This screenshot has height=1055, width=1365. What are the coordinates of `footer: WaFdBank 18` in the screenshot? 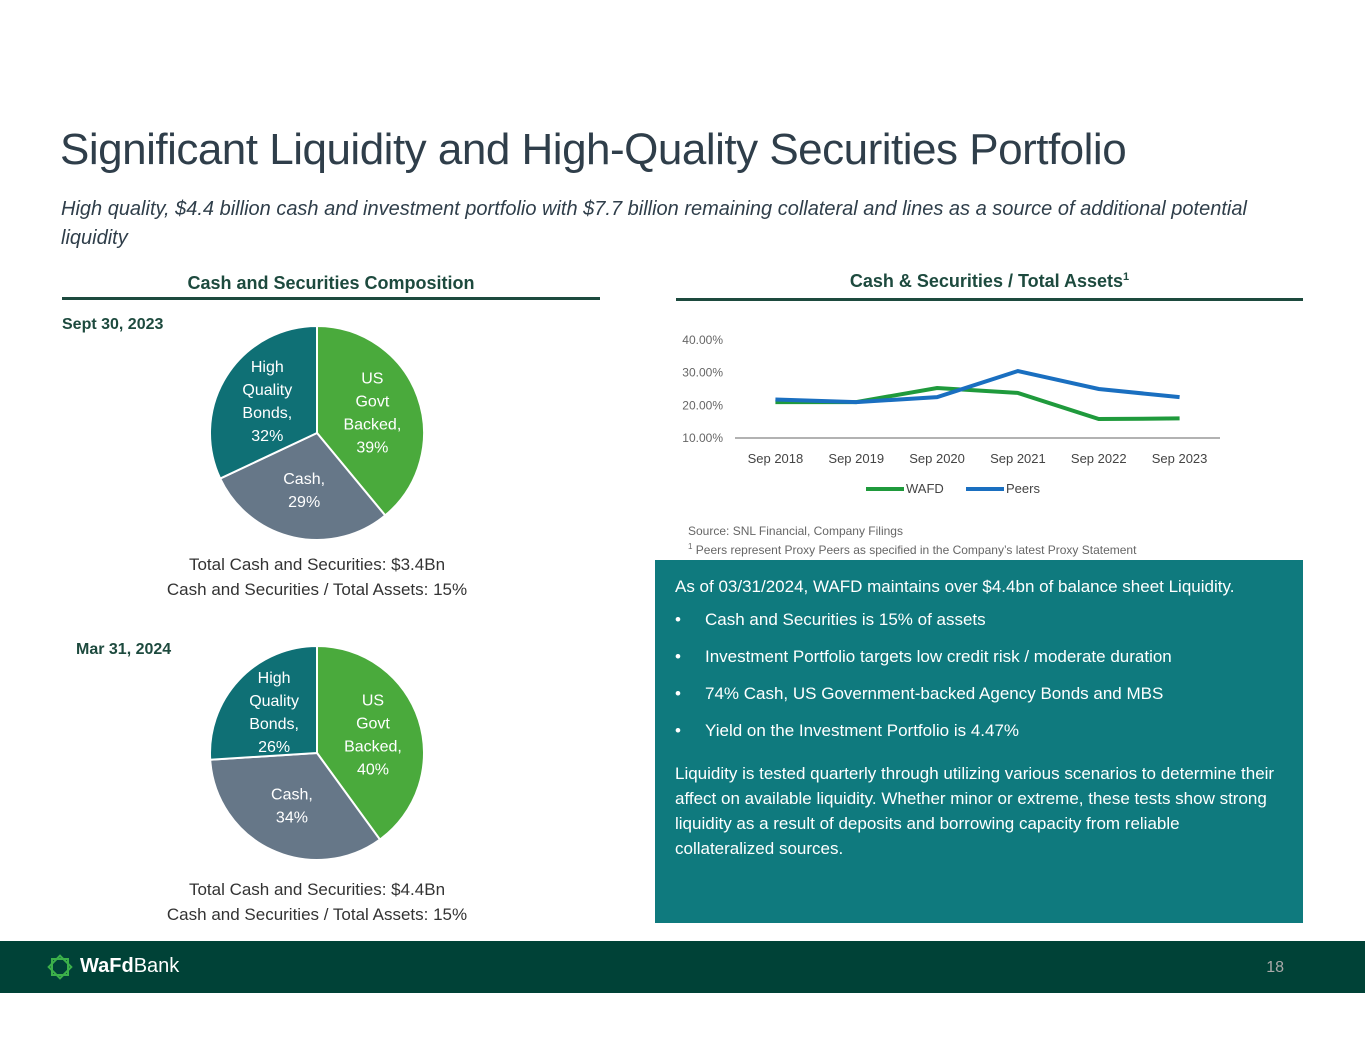 It's located at (682, 967).